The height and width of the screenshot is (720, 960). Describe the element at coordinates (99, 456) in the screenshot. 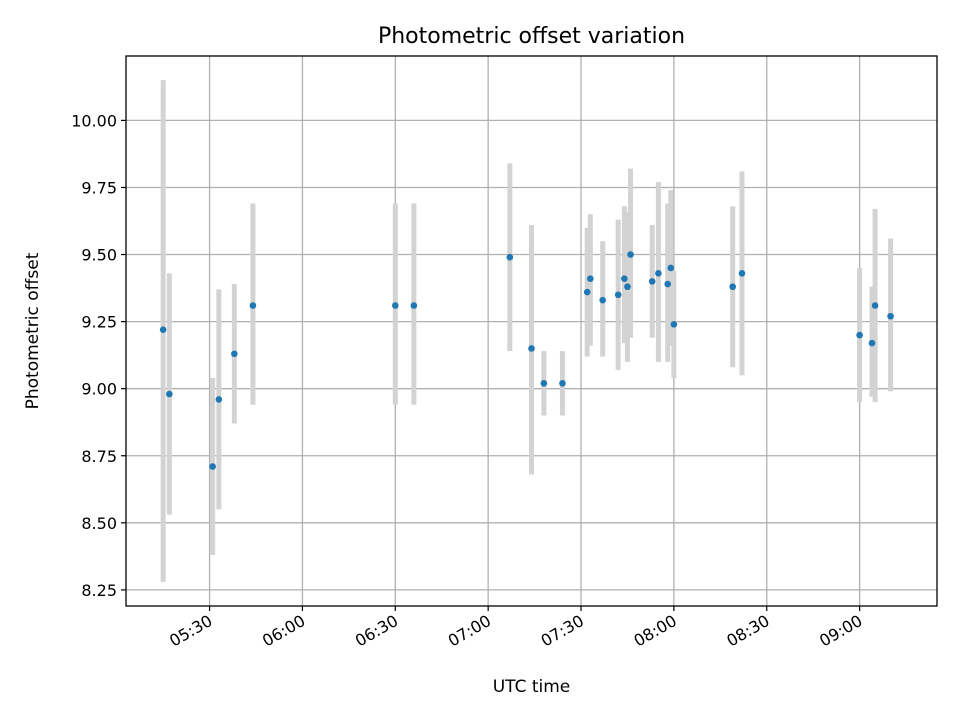

I see `y-tick-label: 8.75` at that location.